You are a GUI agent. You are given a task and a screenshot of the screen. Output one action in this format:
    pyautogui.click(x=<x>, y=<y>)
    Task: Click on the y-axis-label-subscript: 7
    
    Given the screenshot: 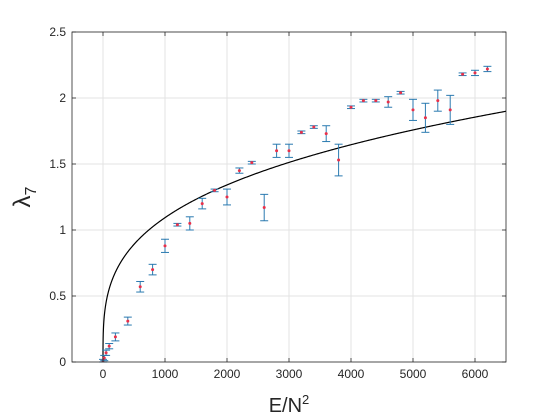 What is the action you would take?
    pyautogui.click(x=31, y=190)
    